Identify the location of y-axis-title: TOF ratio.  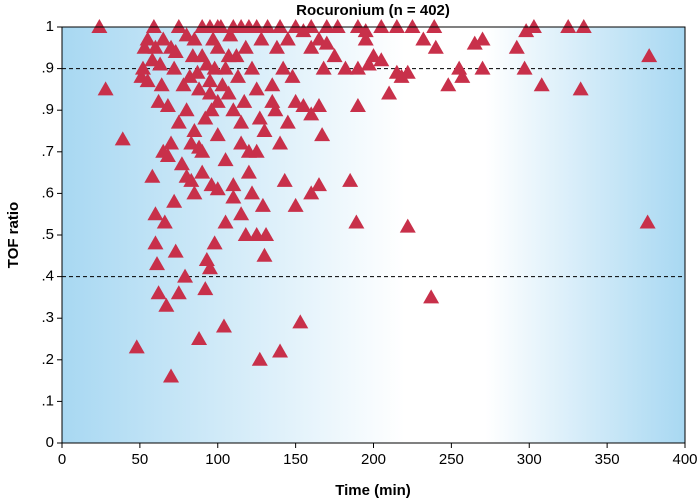
(13, 235).